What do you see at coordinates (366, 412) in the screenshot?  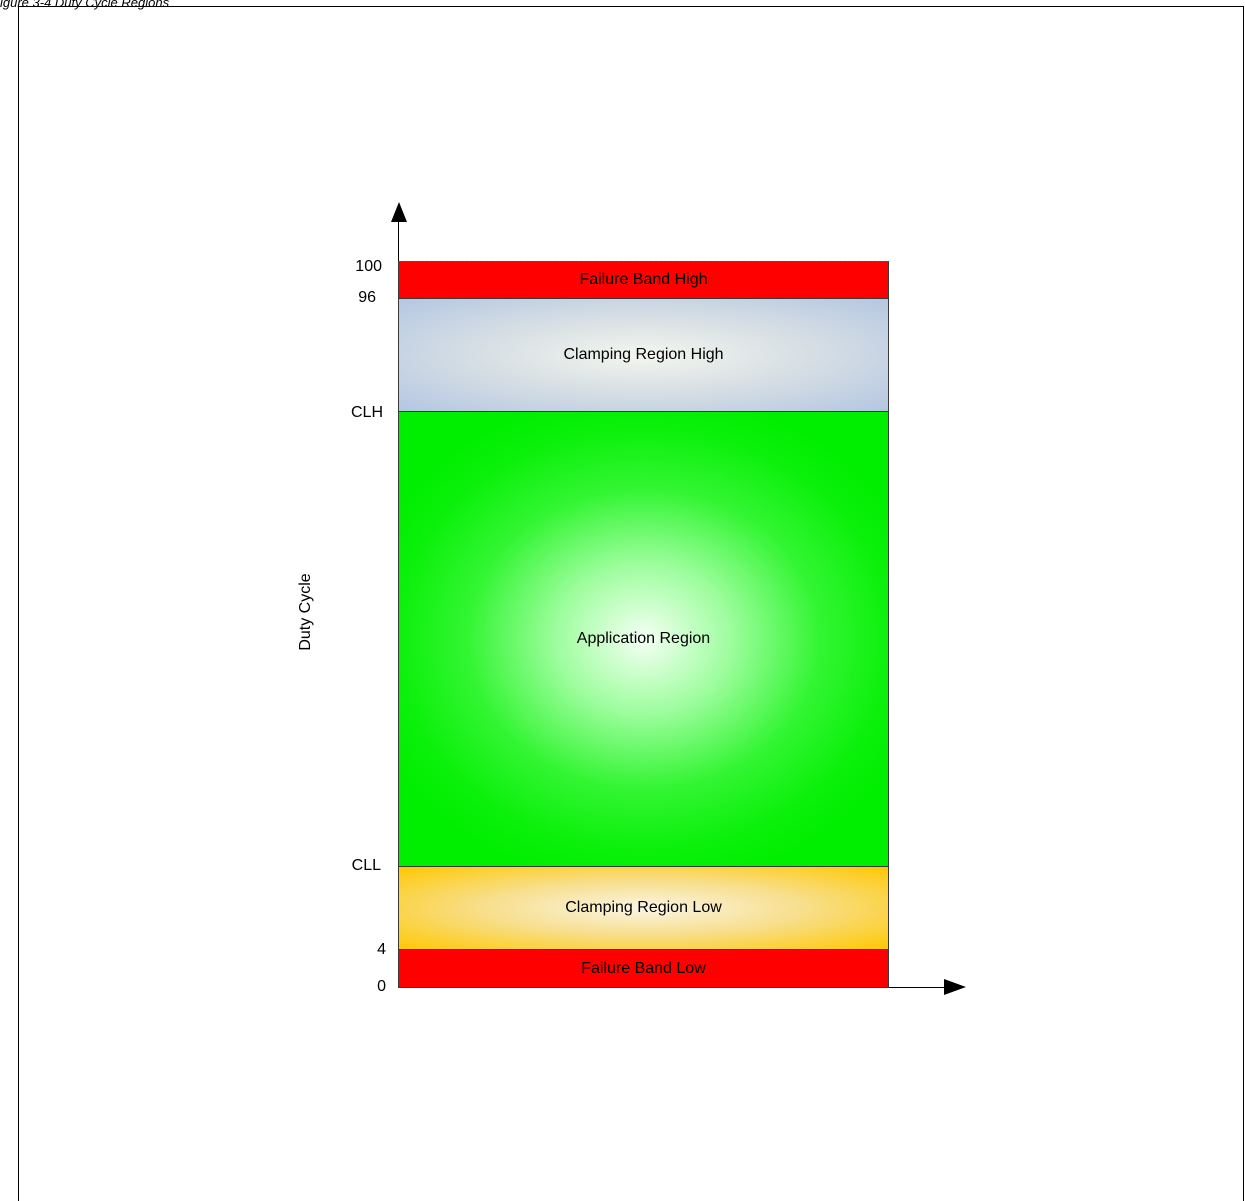 I see `tick-clh: CLH` at bounding box center [366, 412].